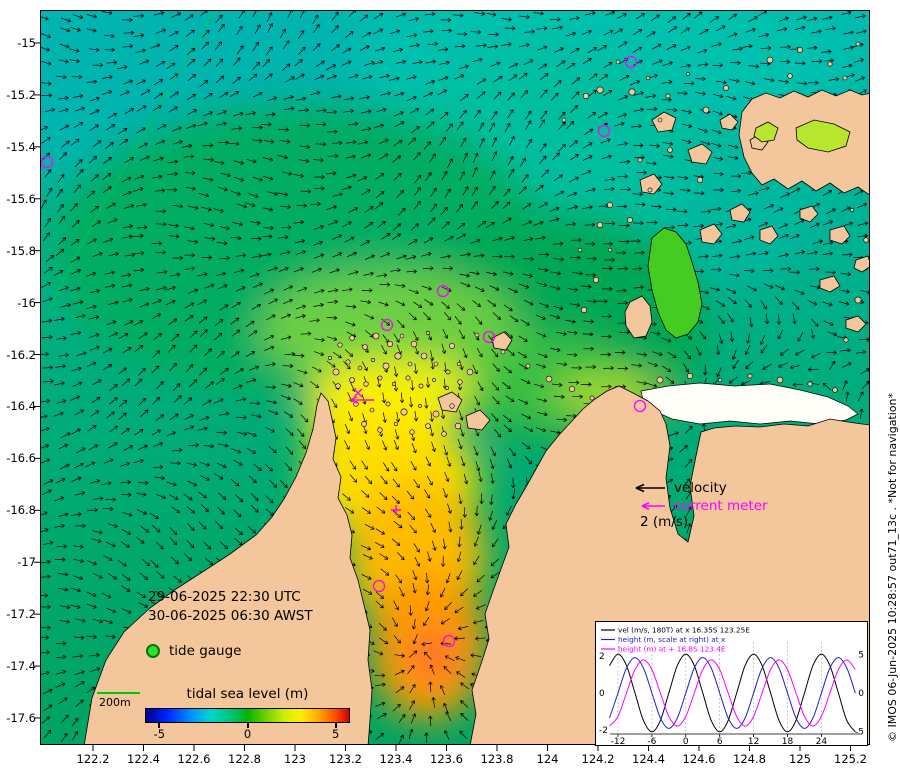 Image resolution: width=900 pixels, height=780 pixels. Describe the element at coordinates (721, 506) in the screenshot. I see `current-meter-legend-label: current meter` at that location.